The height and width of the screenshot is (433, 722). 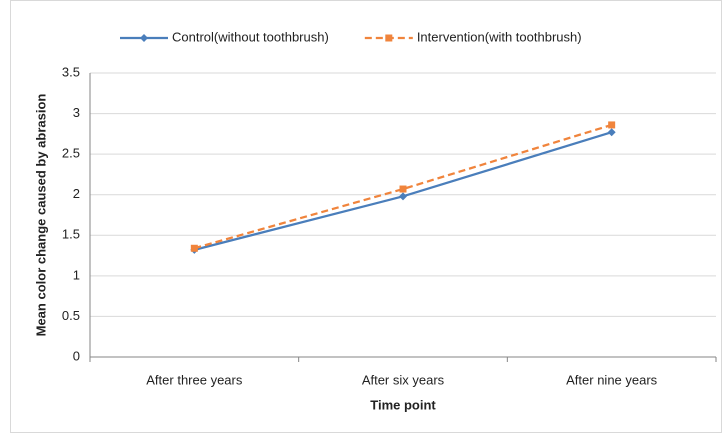 What do you see at coordinates (403, 404) in the screenshot?
I see `x-axis-label: Time point` at bounding box center [403, 404].